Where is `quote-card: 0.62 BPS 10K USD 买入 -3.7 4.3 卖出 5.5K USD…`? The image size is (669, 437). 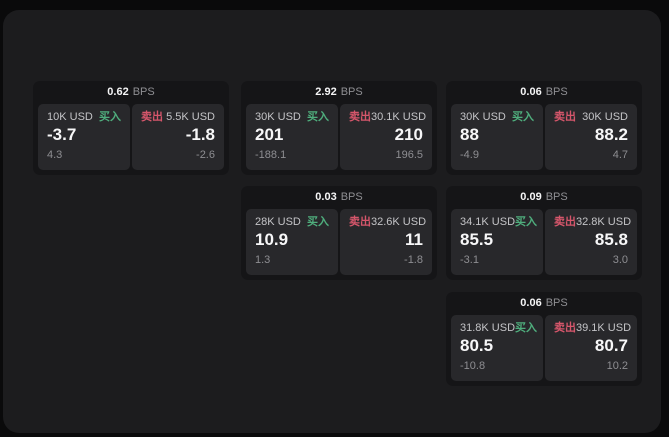
quote-card: 0.62 BPS 10K USD 买入 -3.7 4.3 卖出 5.5K USD… is located at coordinates (131, 128).